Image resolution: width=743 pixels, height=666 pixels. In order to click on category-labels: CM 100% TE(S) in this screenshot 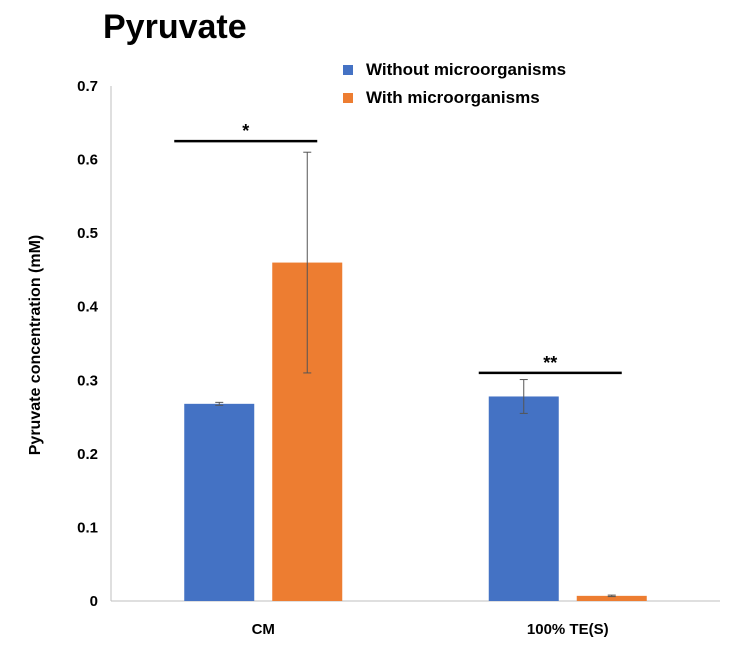, I will do `click(430, 629)`.